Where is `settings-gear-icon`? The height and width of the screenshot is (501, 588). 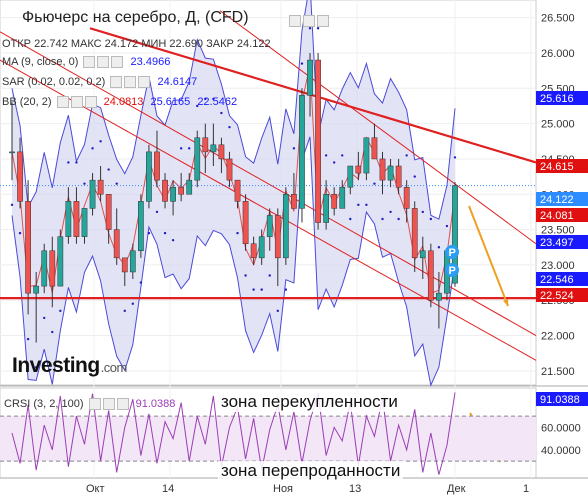 settings-gear-icon is located at coordinates (308, 21).